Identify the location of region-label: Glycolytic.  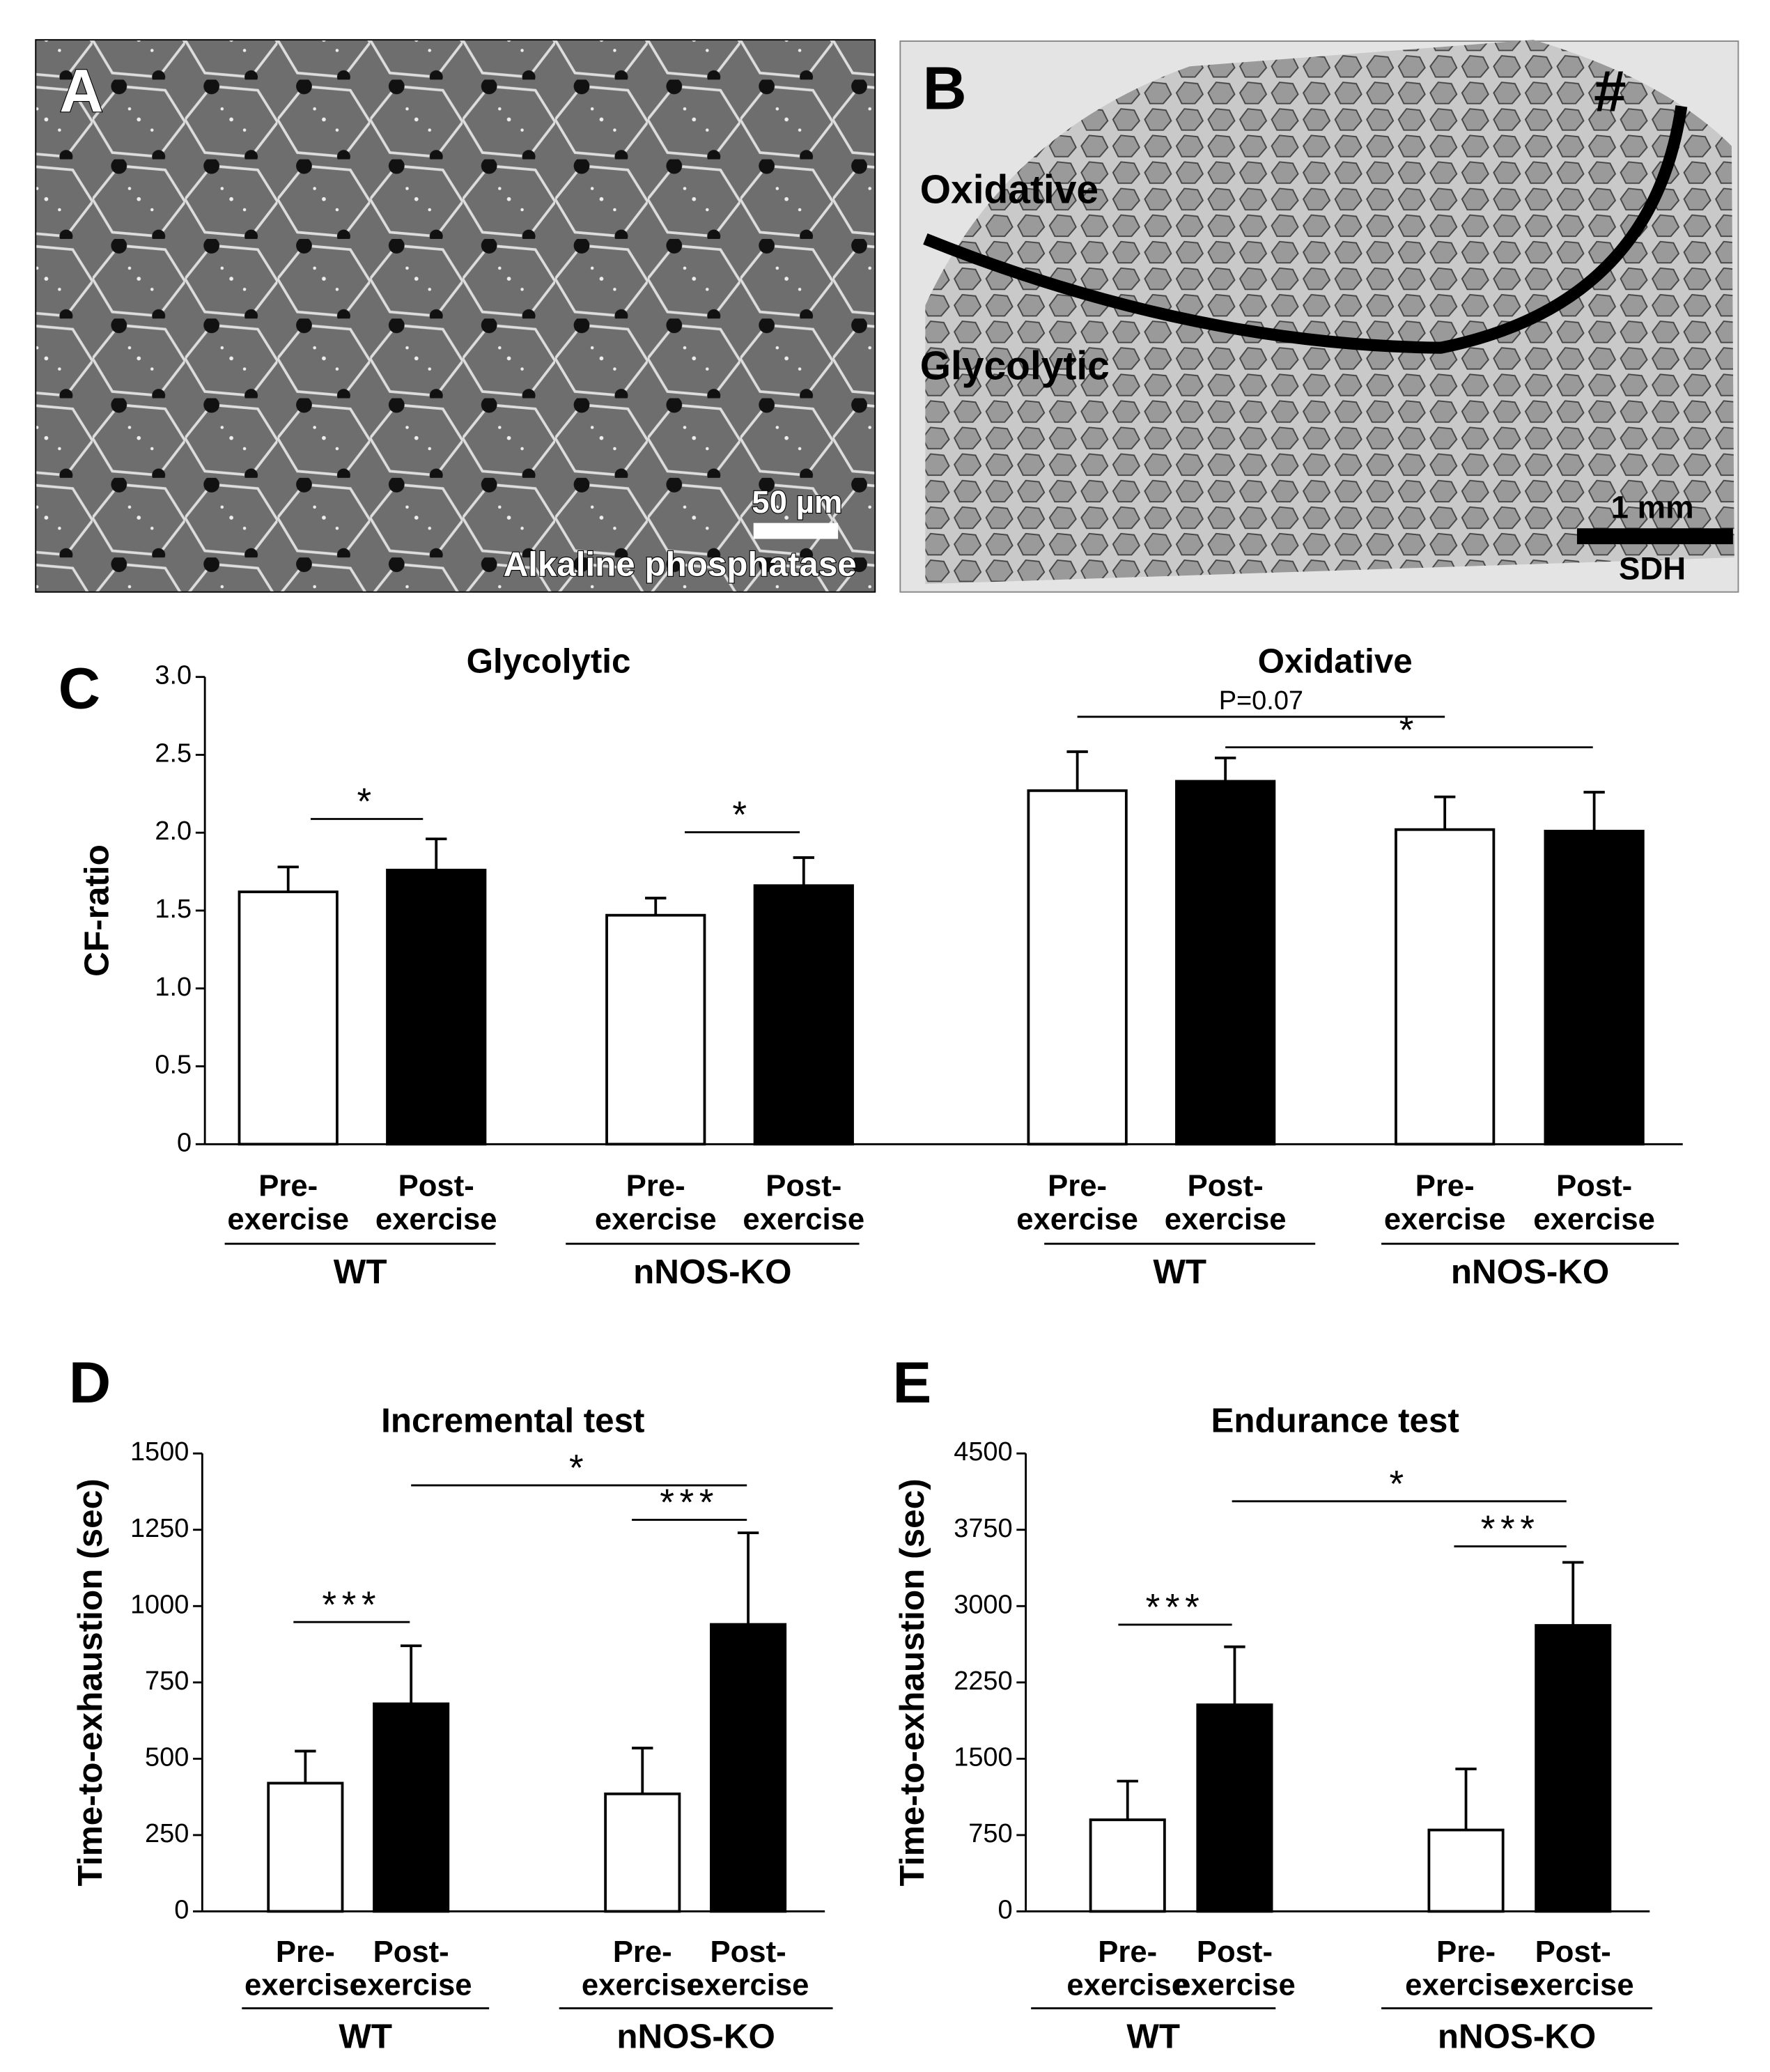
(1015, 366).